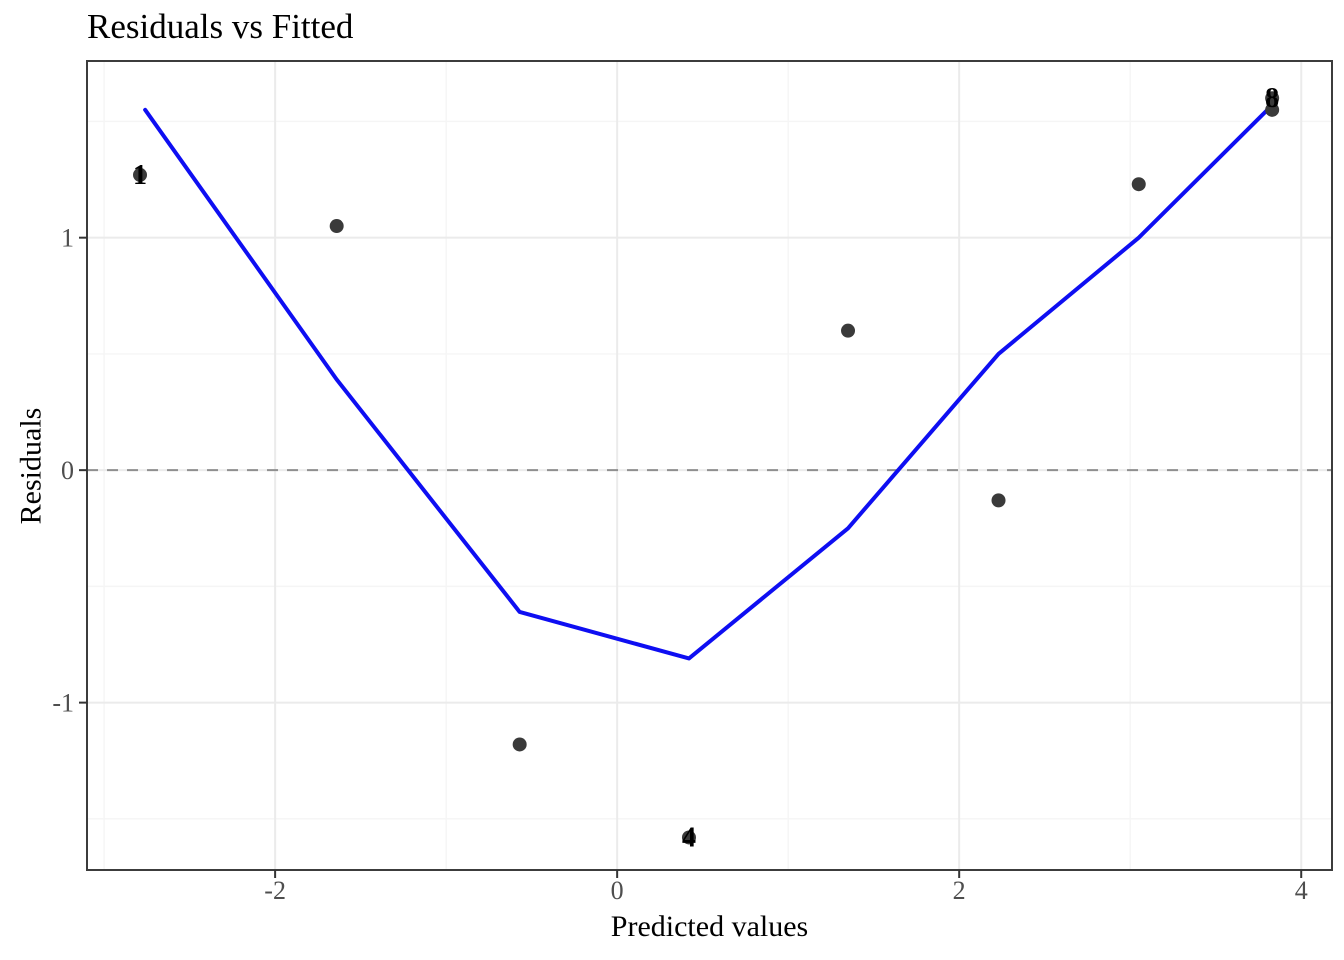 Image resolution: width=1344 pixels, height=960 pixels. I want to click on point-label: 4, so click(689, 837).